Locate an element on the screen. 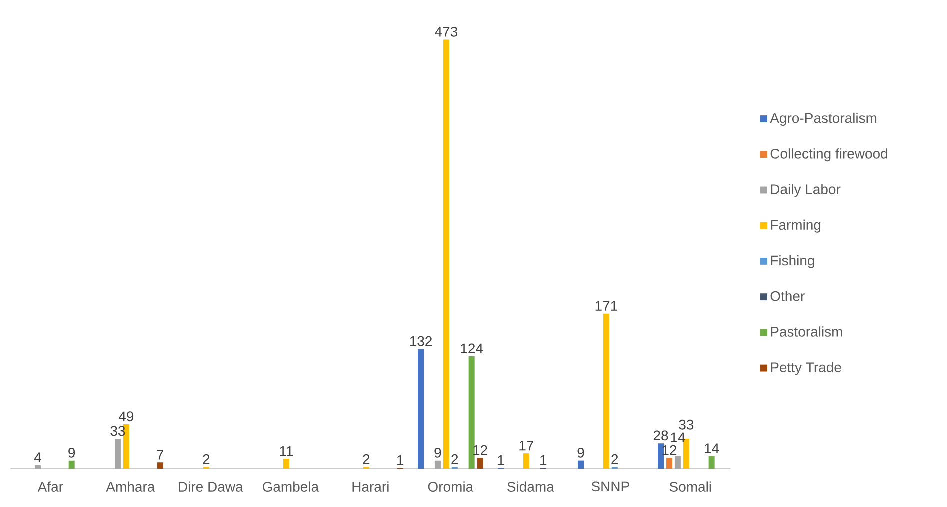 The width and height of the screenshot is (947, 507). x-tick-label: SNNP is located at coordinates (611, 487).